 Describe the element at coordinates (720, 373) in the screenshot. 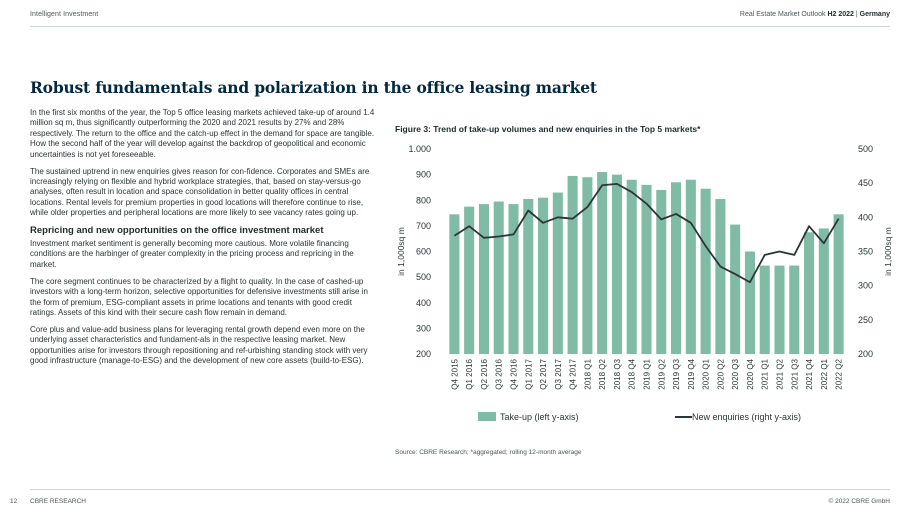

I see `category-label: 2020 Q2` at that location.